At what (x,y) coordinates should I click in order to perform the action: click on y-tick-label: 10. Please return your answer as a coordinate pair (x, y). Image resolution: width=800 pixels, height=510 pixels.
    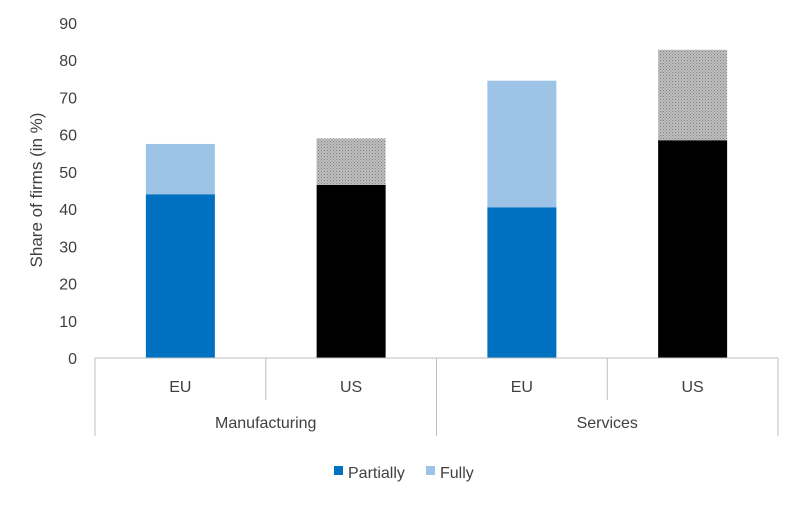
    Looking at the image, I should click on (68, 322).